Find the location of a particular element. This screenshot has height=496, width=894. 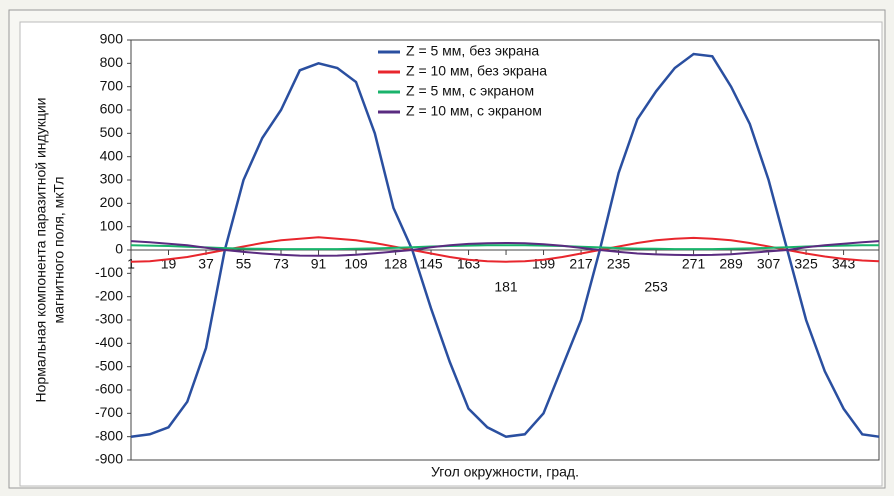

x-tick-label: 325 is located at coordinates (806, 264).